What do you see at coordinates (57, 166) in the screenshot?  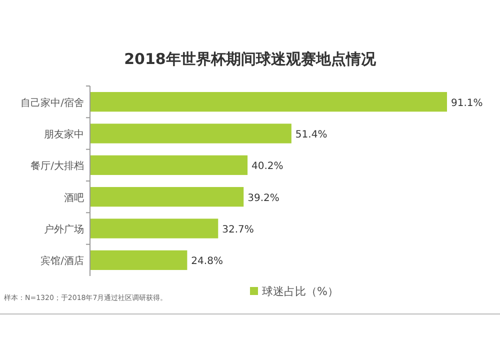 I see `y-tick-label: 餐厅/大排档` at bounding box center [57, 166].